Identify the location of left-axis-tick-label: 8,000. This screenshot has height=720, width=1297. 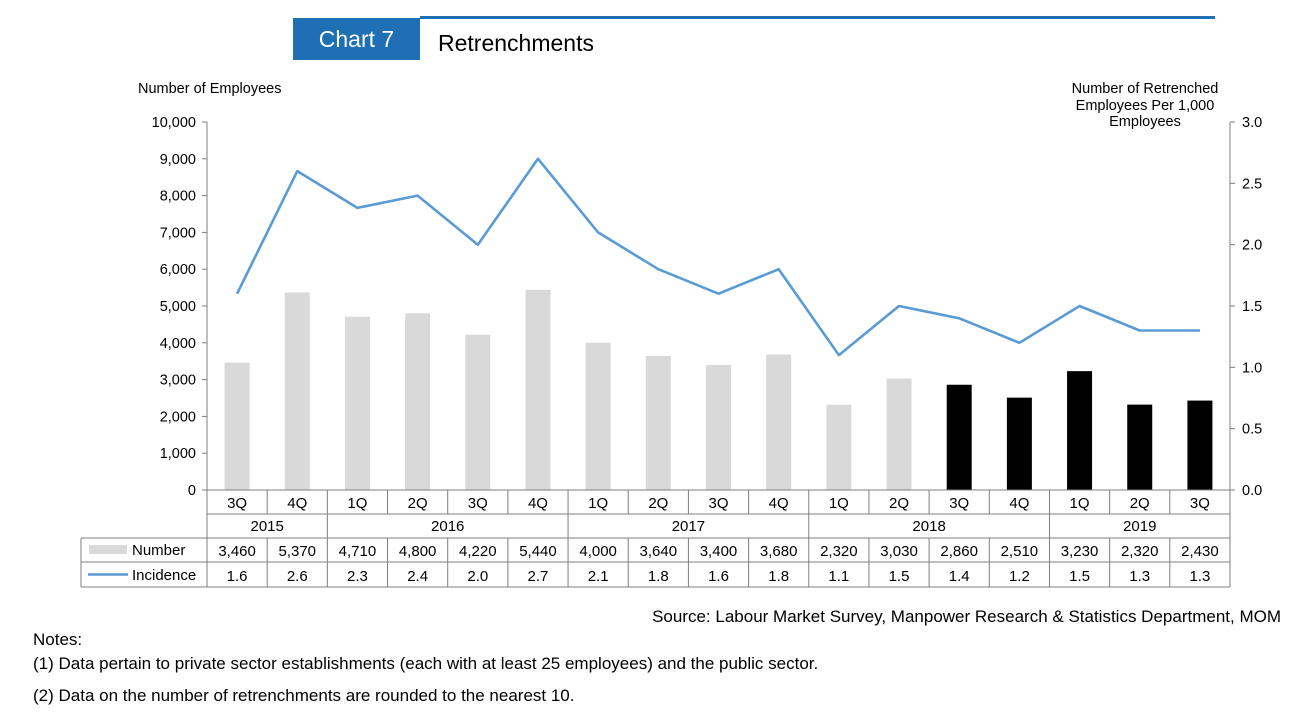
(178, 197).